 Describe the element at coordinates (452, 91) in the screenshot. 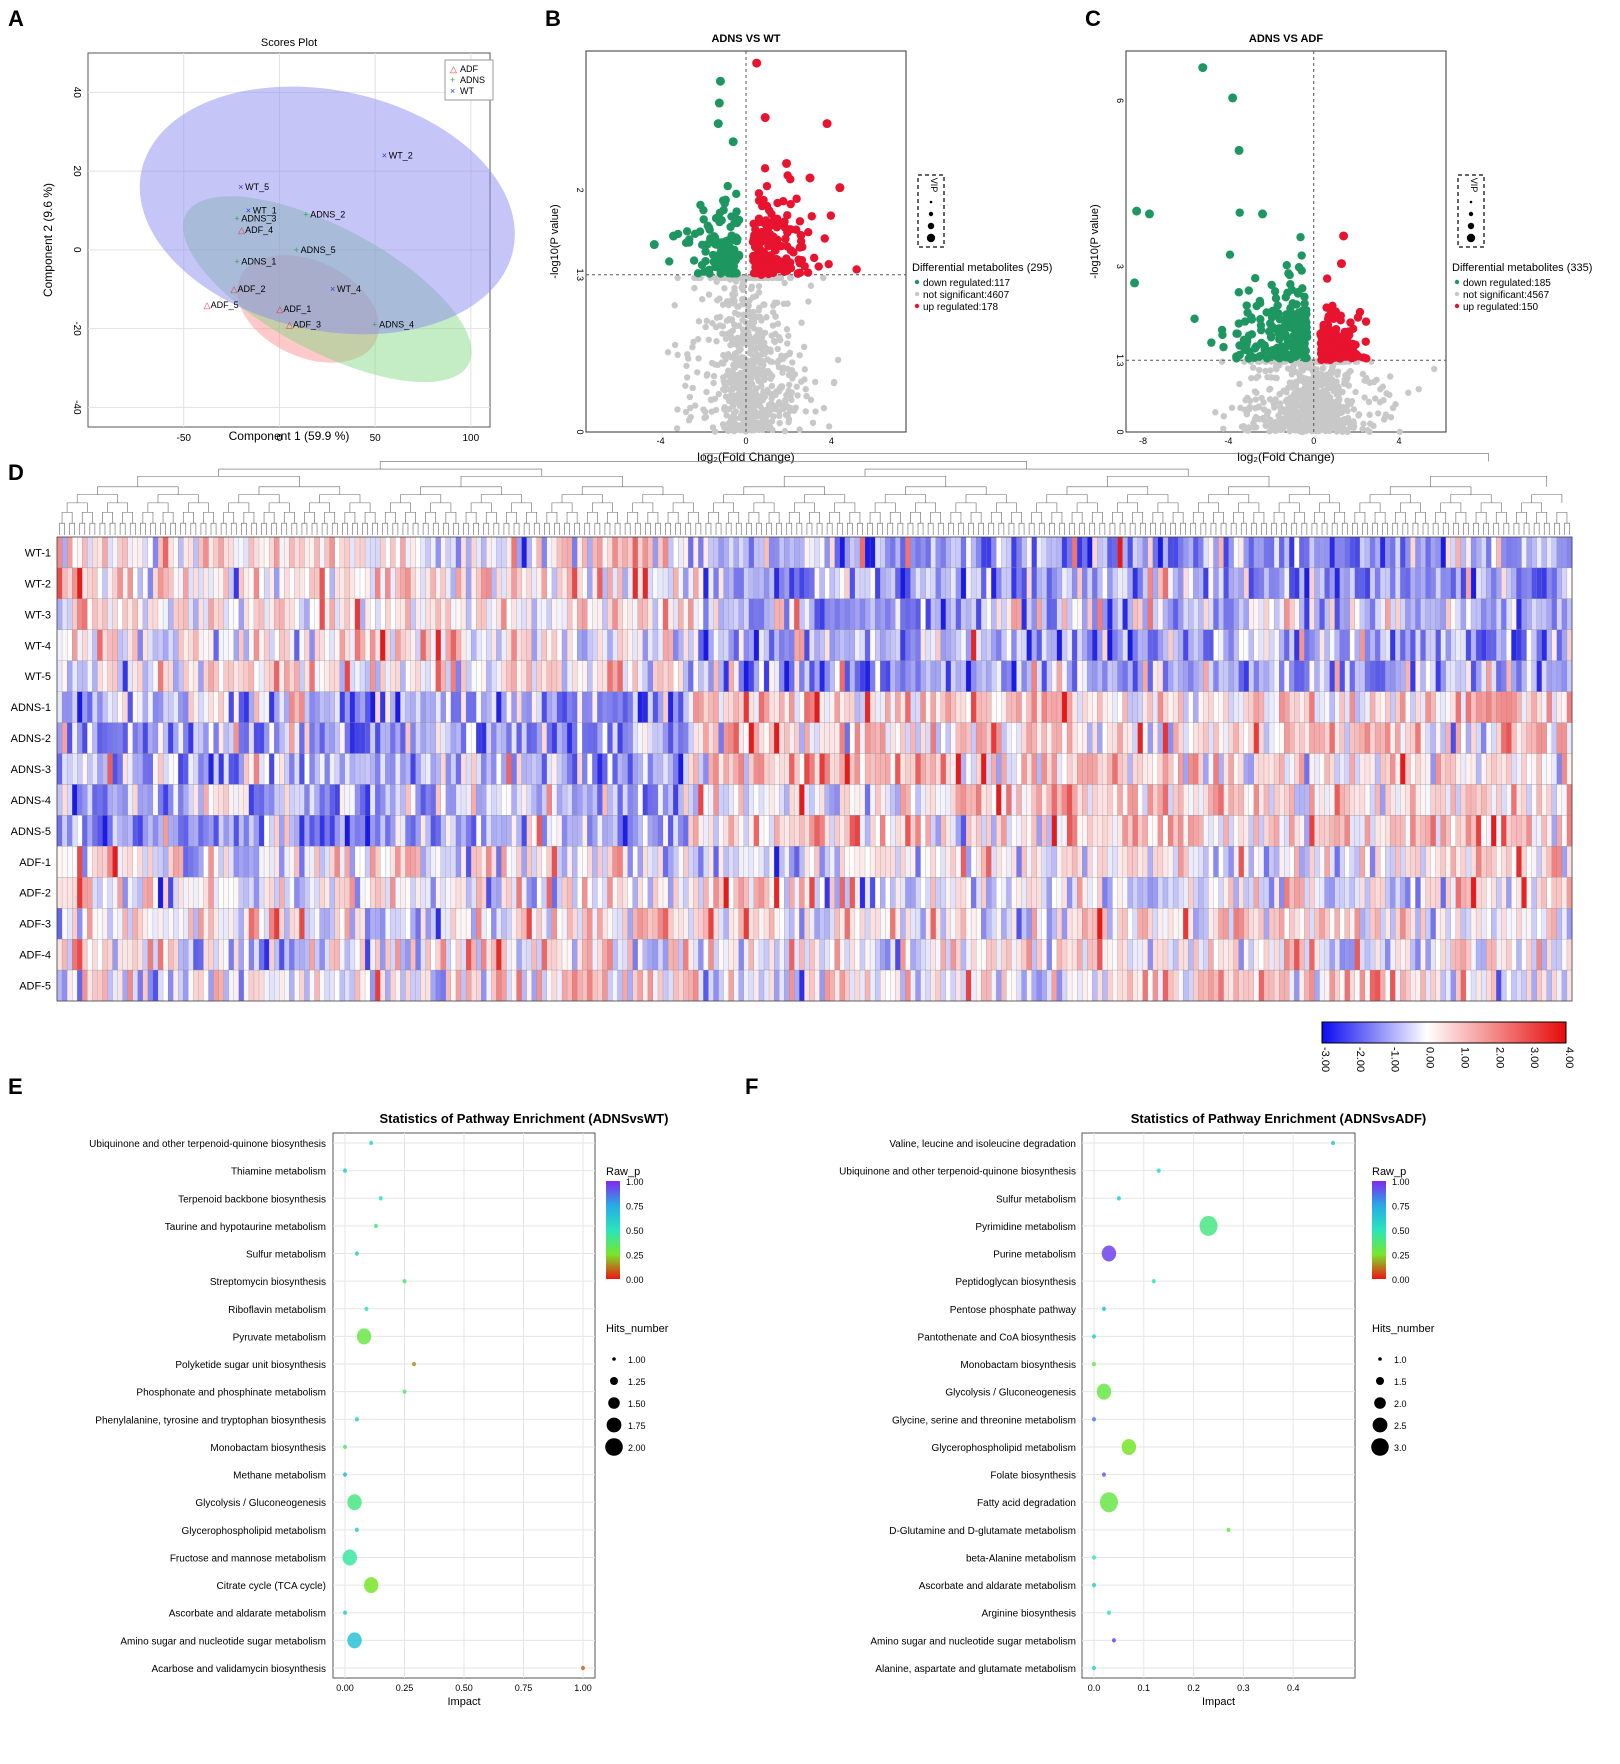

I see `legend-marker-a: ×` at that location.